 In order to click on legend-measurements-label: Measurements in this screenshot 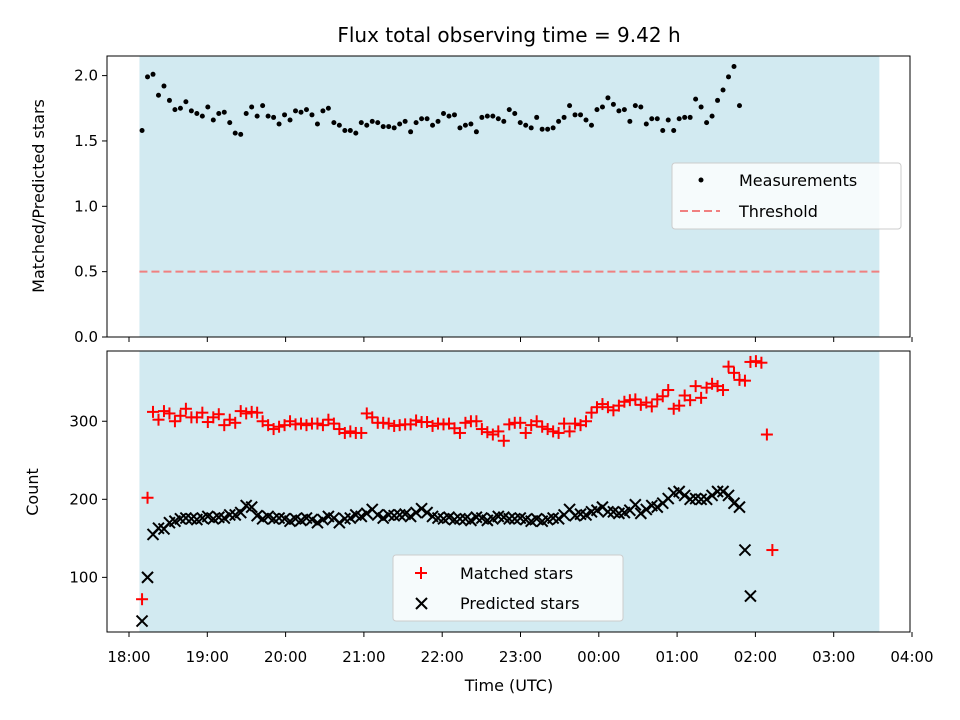, I will do `click(798, 180)`.